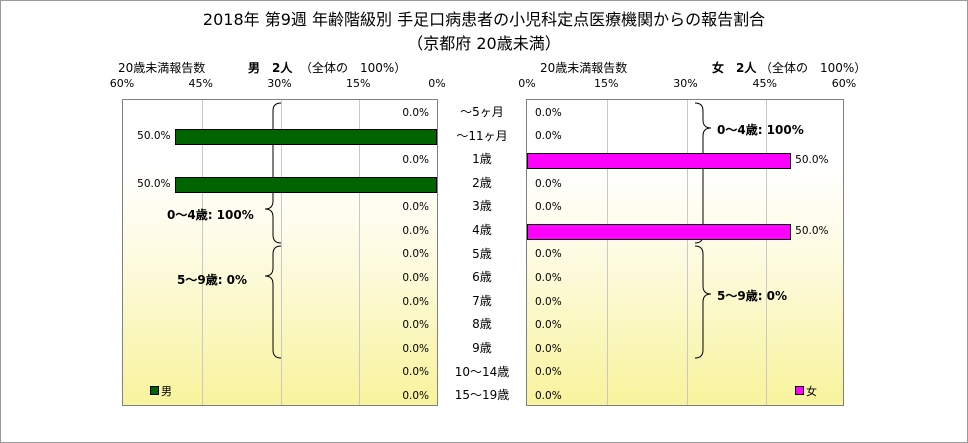  Describe the element at coordinates (482, 324) in the screenshot. I see `age-category-label: 8歳` at that location.